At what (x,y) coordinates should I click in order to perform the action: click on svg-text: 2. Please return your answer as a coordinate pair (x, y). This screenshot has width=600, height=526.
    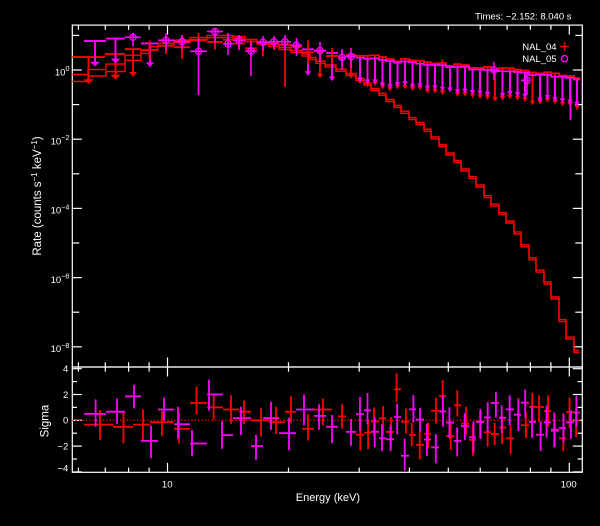
    Looking at the image, I should click on (65, 395).